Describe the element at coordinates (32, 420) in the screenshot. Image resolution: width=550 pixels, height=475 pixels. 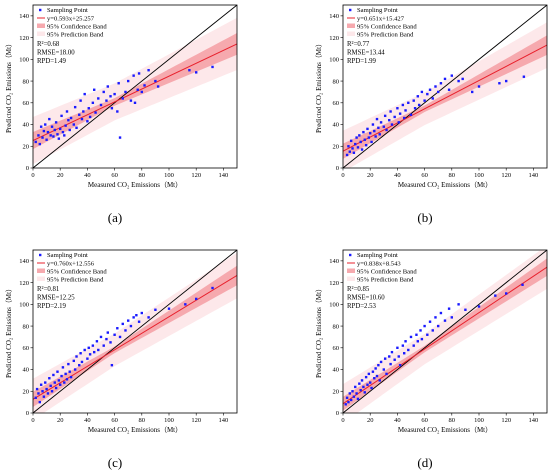
I see `x-tick-label: 0` at that location.